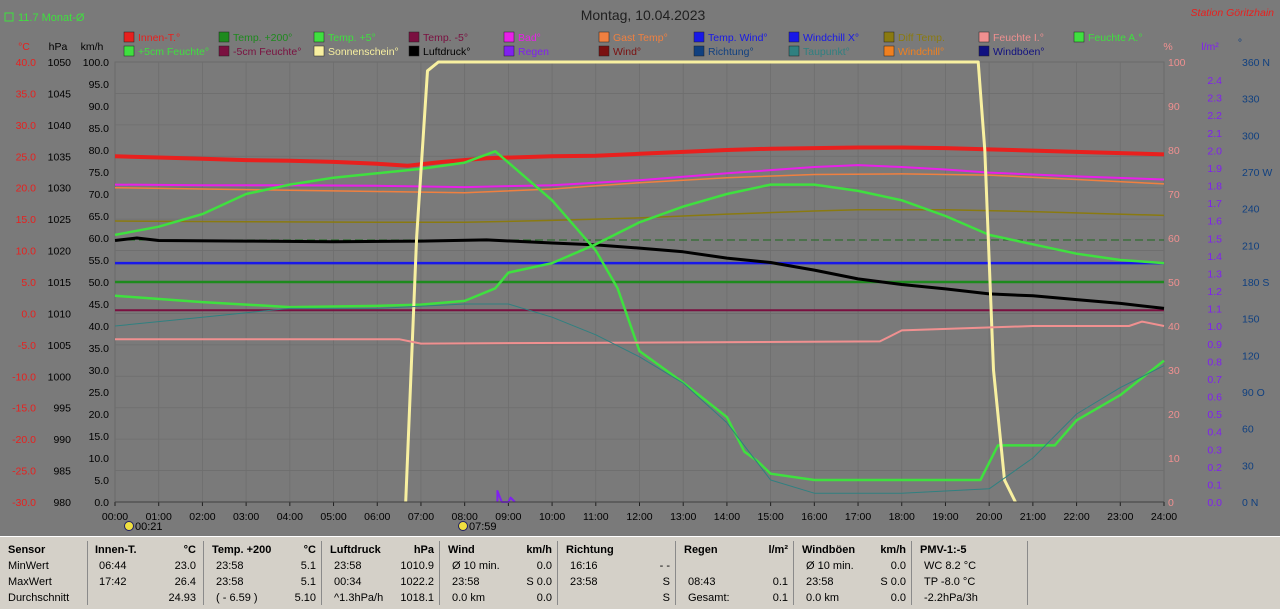 The width and height of the screenshot is (1280, 609). I want to click on moonset-marker: 00:21, so click(143, 527).